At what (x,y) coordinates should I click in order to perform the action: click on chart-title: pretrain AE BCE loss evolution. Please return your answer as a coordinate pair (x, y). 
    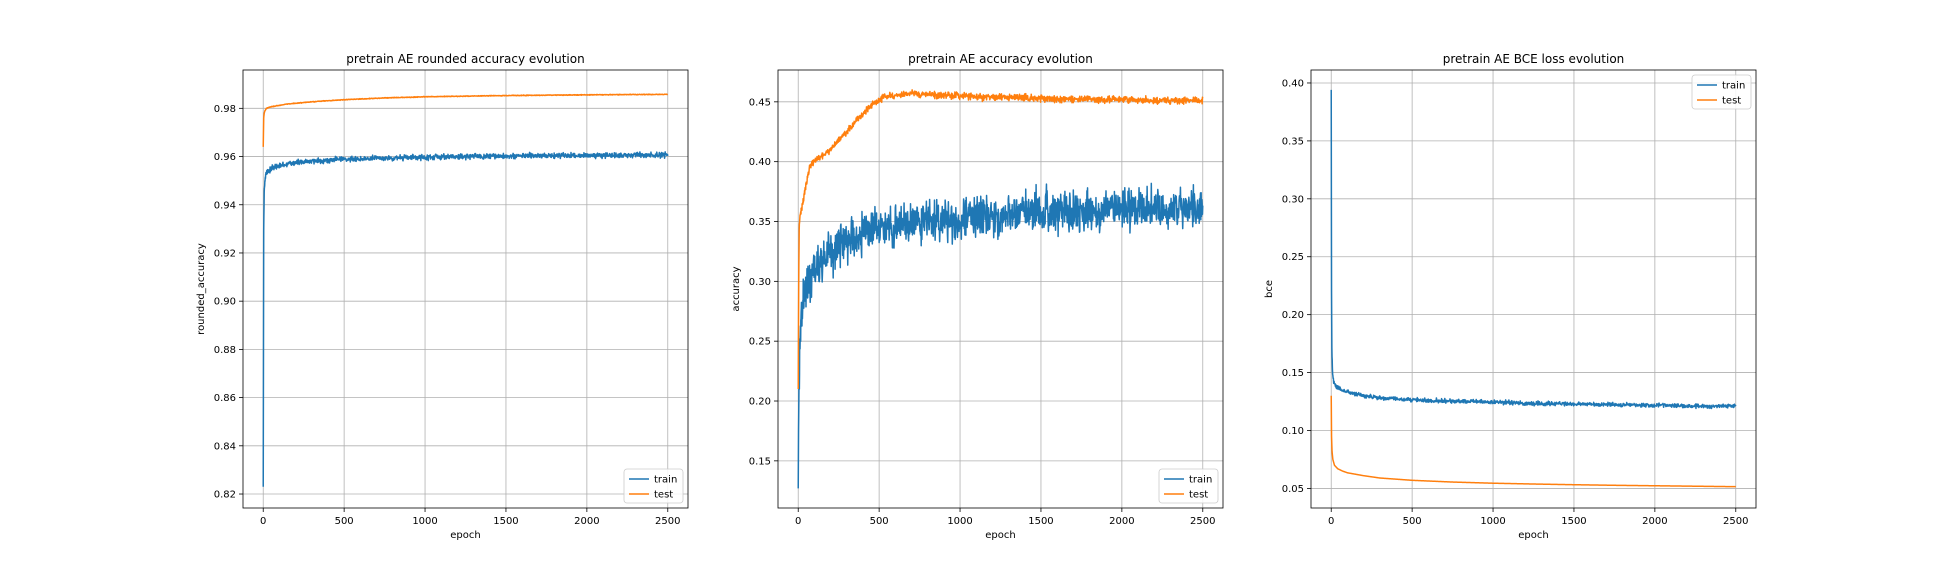
    Looking at the image, I should click on (1534, 59).